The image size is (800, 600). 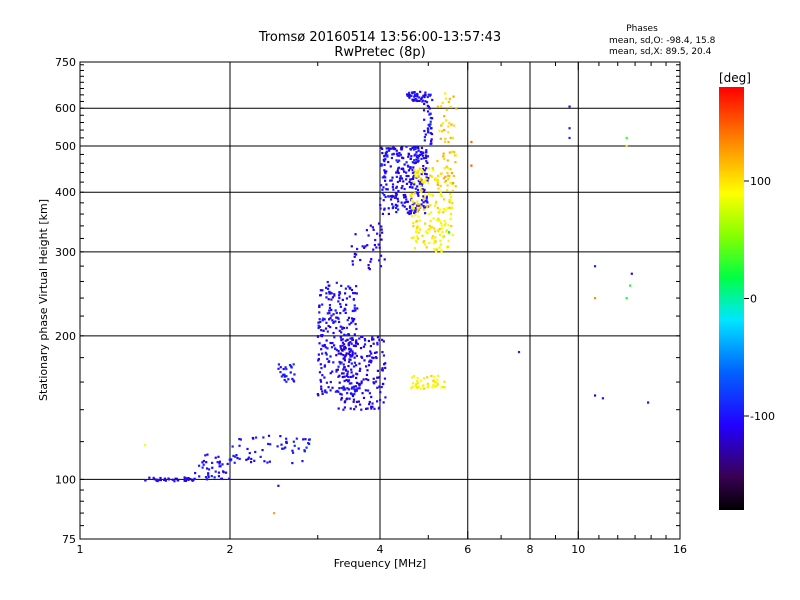 I want to click on phase-colorbar, so click(x=731, y=298).